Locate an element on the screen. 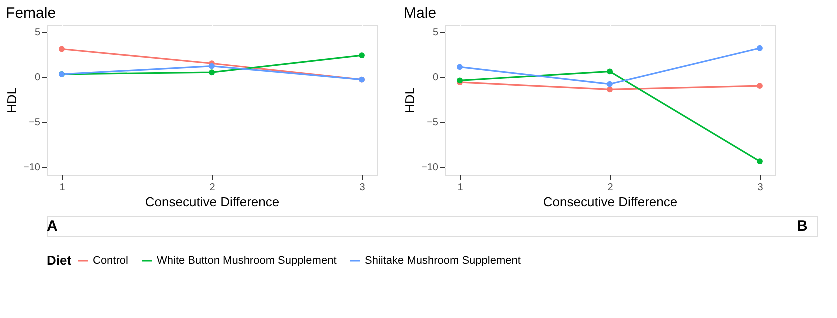  legend-label: Control is located at coordinates (110, 261).